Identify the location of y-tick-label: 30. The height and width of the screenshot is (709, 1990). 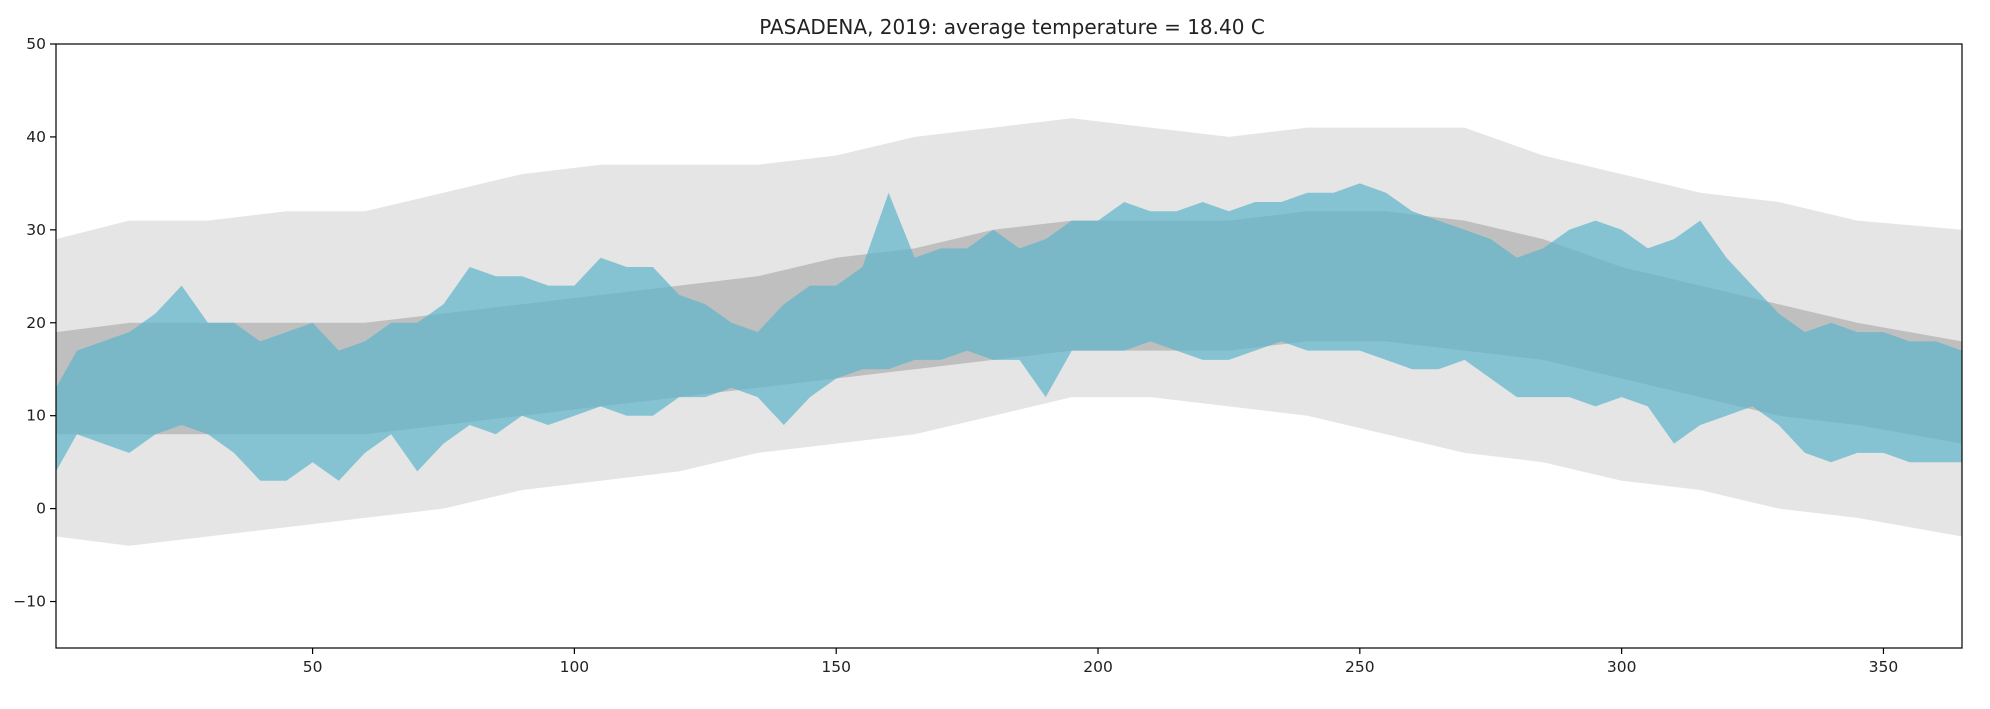
(36, 230).